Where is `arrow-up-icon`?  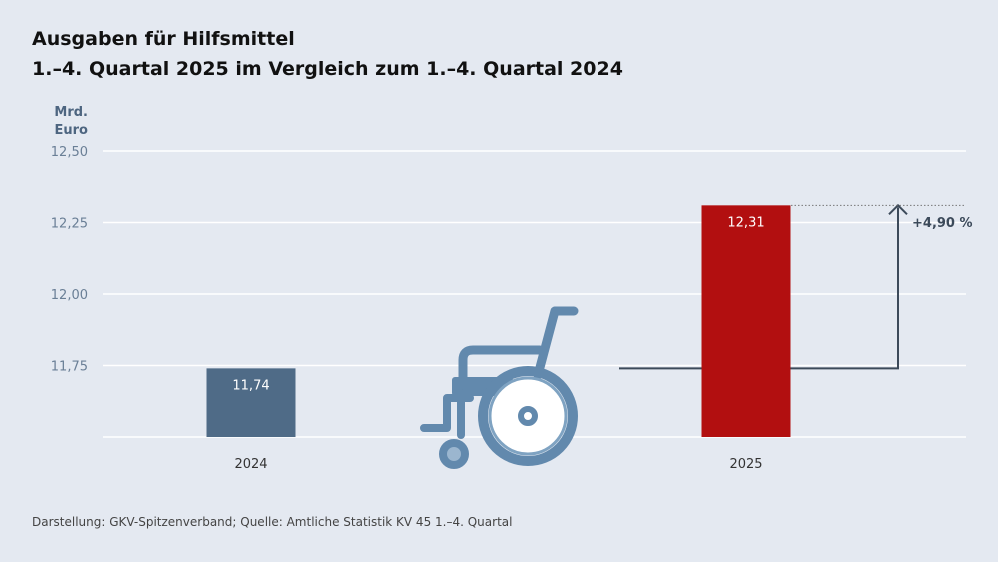 arrow-up-icon is located at coordinates (898, 209).